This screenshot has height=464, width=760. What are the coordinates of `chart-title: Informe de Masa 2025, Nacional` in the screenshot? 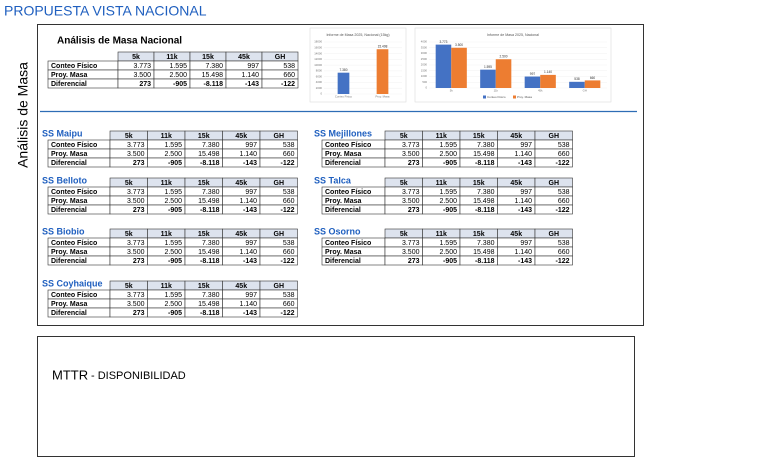 It's located at (513, 35).